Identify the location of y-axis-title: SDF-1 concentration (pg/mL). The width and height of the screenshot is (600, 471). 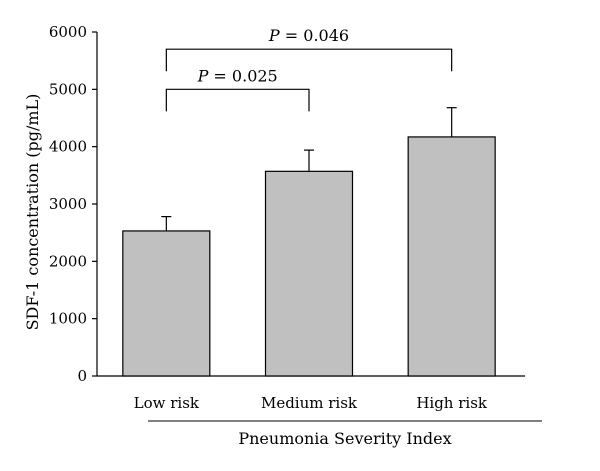
(32, 212).